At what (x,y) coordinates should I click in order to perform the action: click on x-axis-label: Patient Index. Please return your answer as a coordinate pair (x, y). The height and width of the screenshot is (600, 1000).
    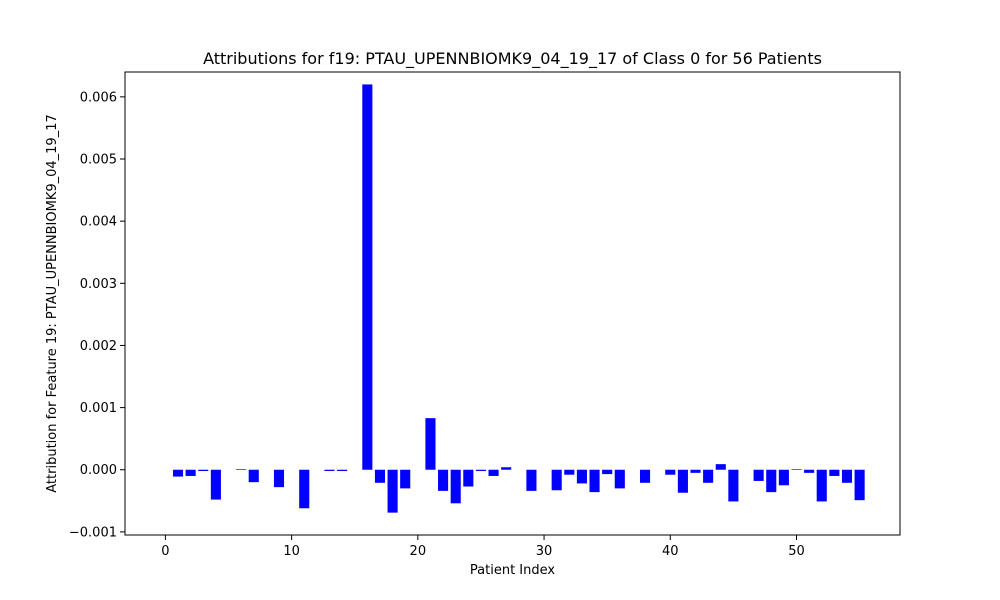
    Looking at the image, I should click on (512, 570).